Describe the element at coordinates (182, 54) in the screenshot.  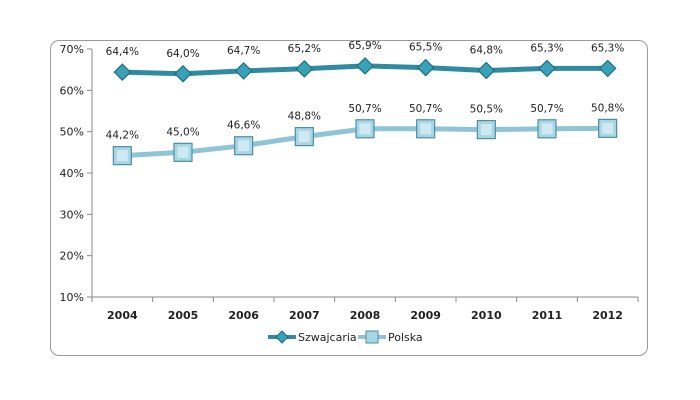
I see `data-label: 64,0%` at that location.